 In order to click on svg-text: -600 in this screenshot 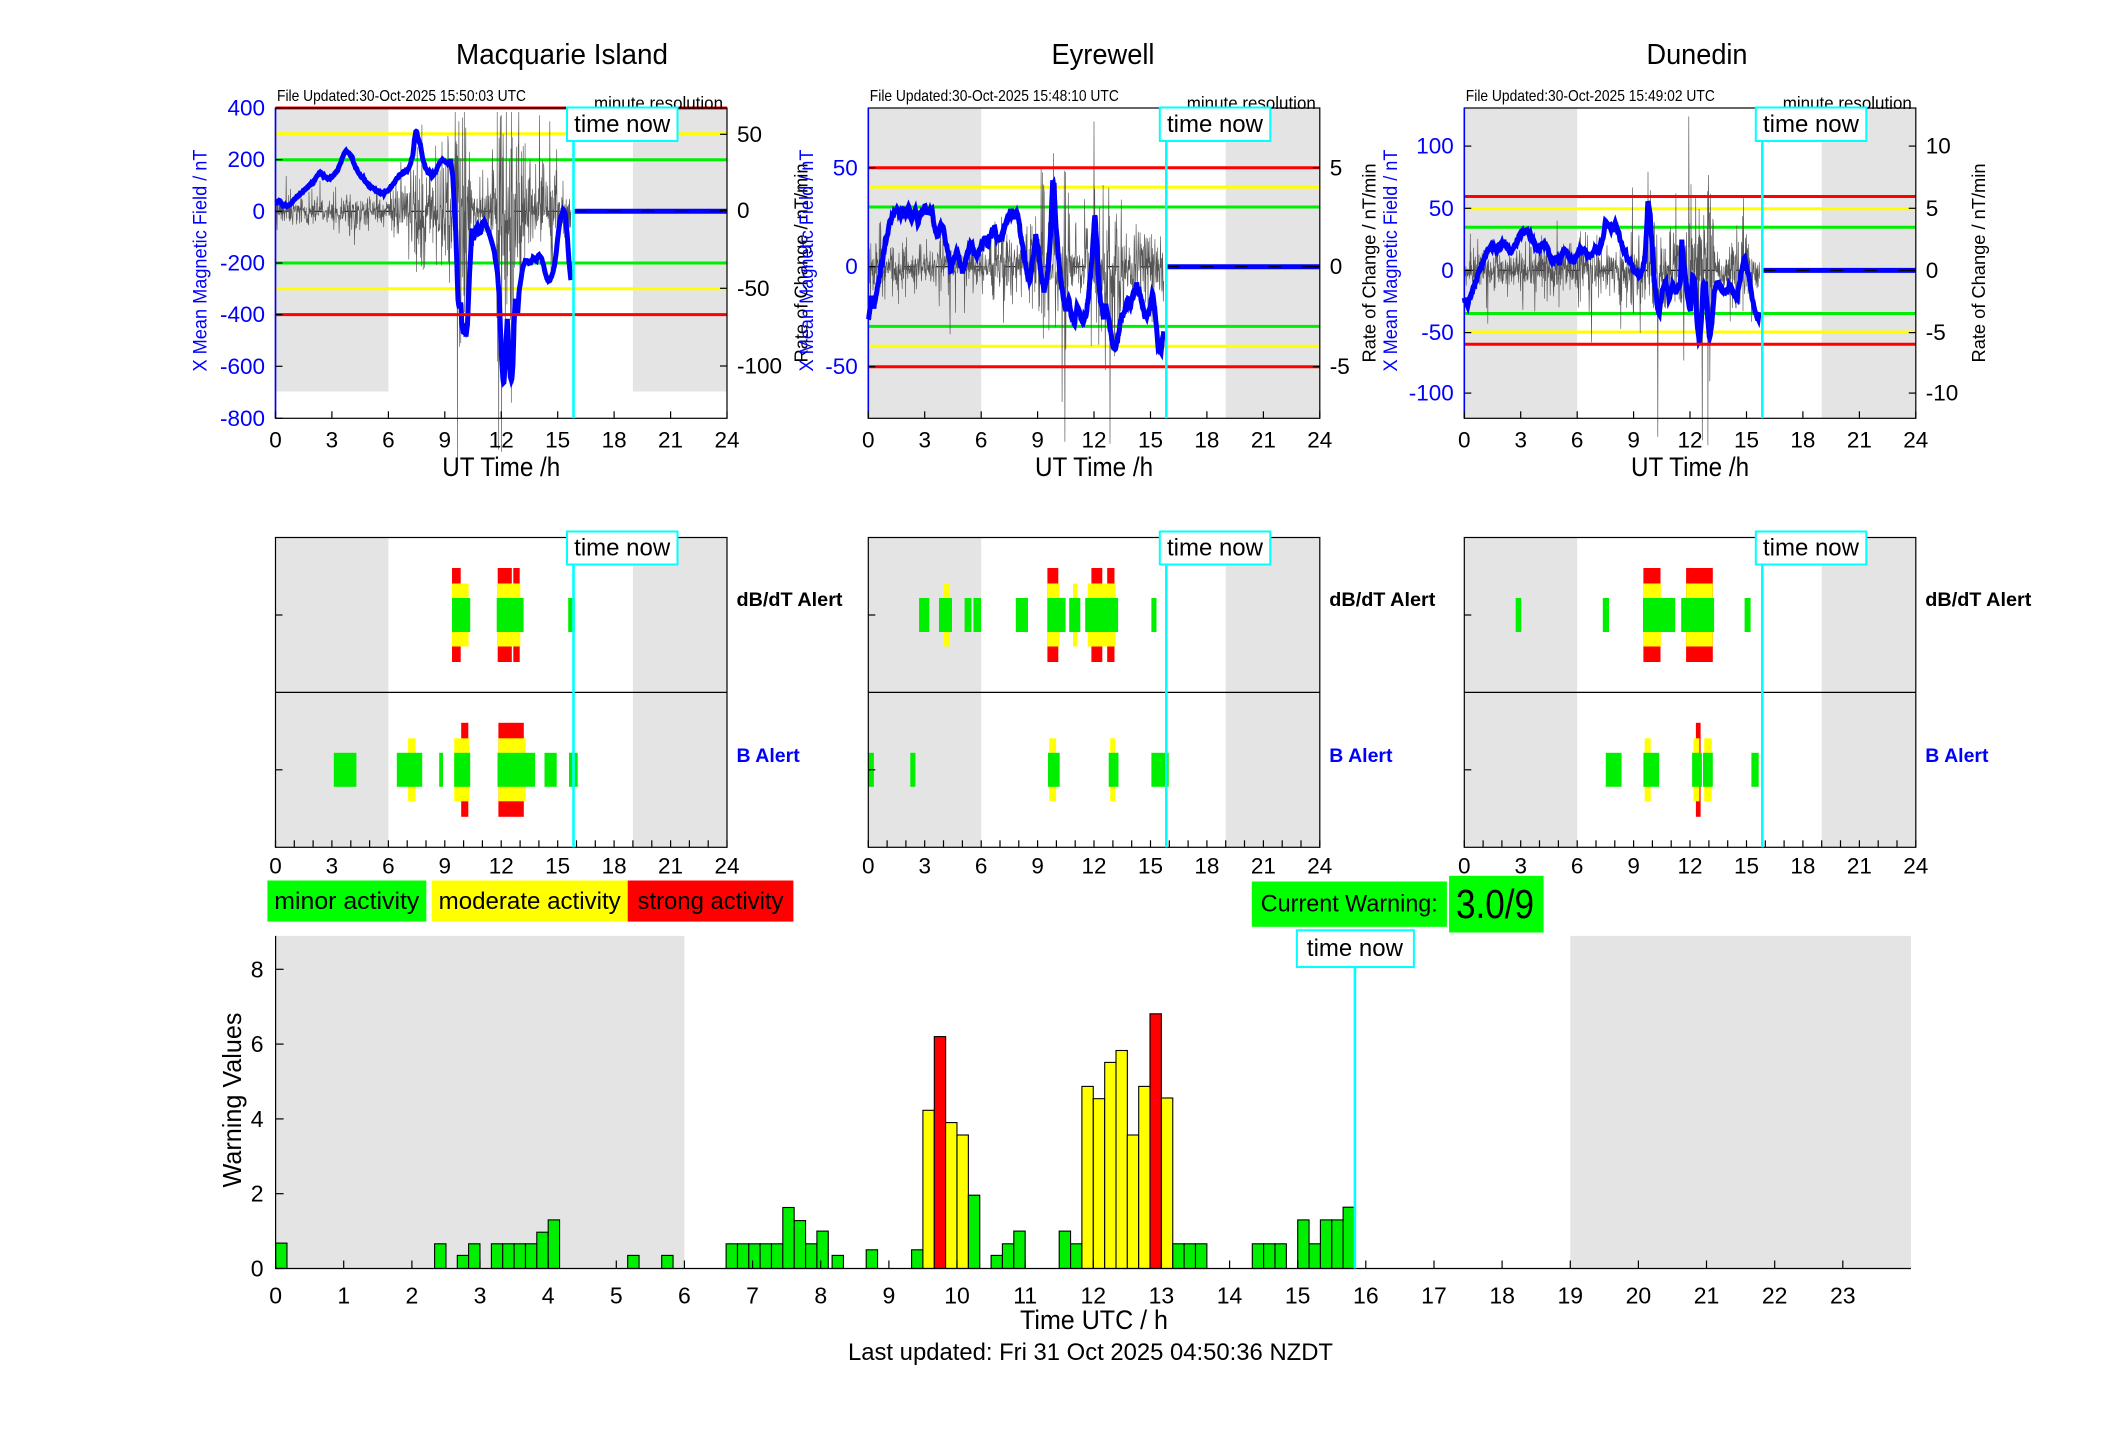, I will do `click(242, 366)`.